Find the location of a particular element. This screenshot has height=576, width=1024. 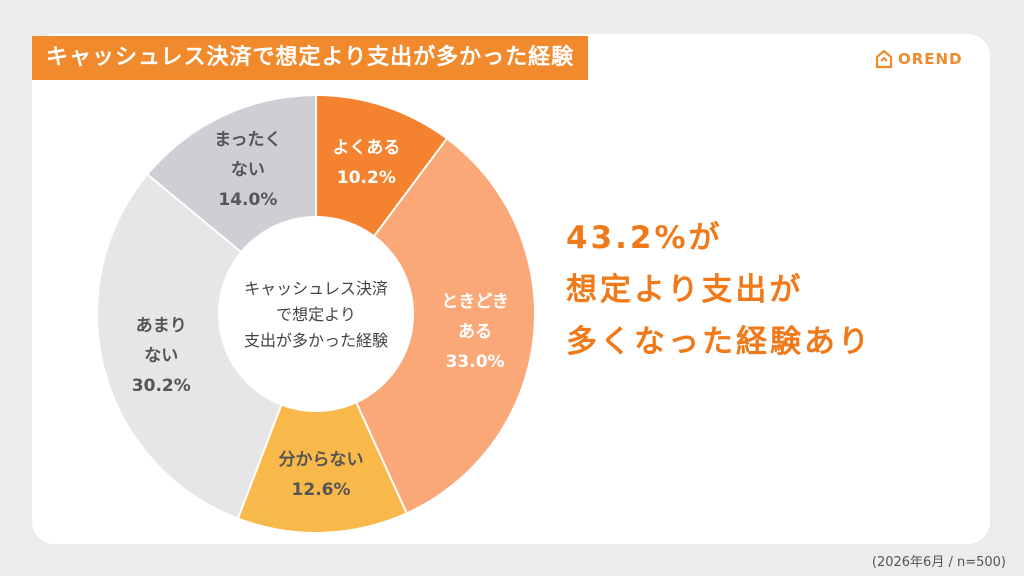

highlight-text: 43.2%が 想定より支出が 多くなった経験あり is located at coordinates (719, 290).